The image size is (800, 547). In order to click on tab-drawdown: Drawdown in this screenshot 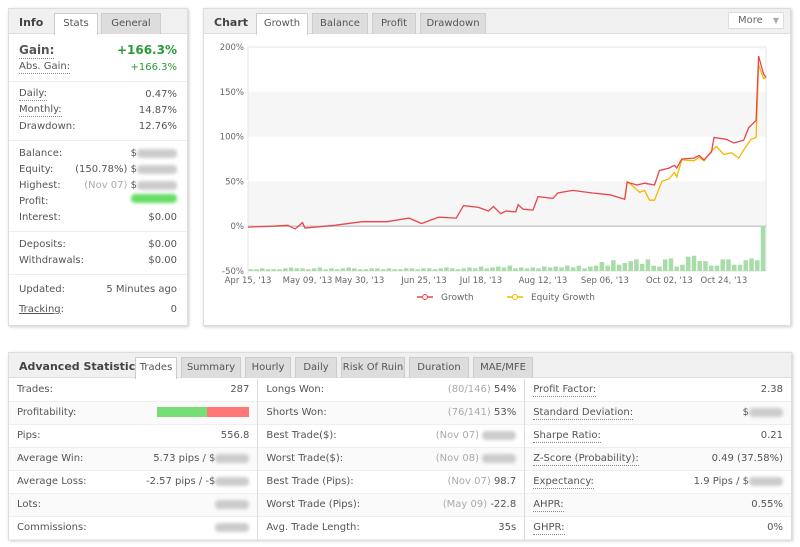, I will do `click(453, 23)`.